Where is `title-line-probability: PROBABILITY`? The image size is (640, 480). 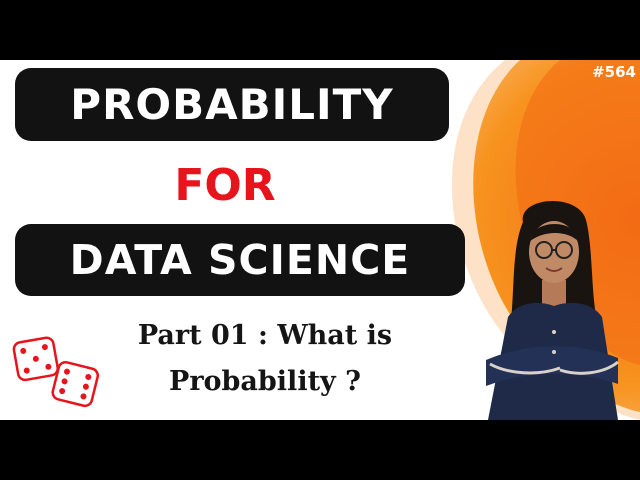 title-line-probability: PROBABILITY is located at coordinates (232, 104).